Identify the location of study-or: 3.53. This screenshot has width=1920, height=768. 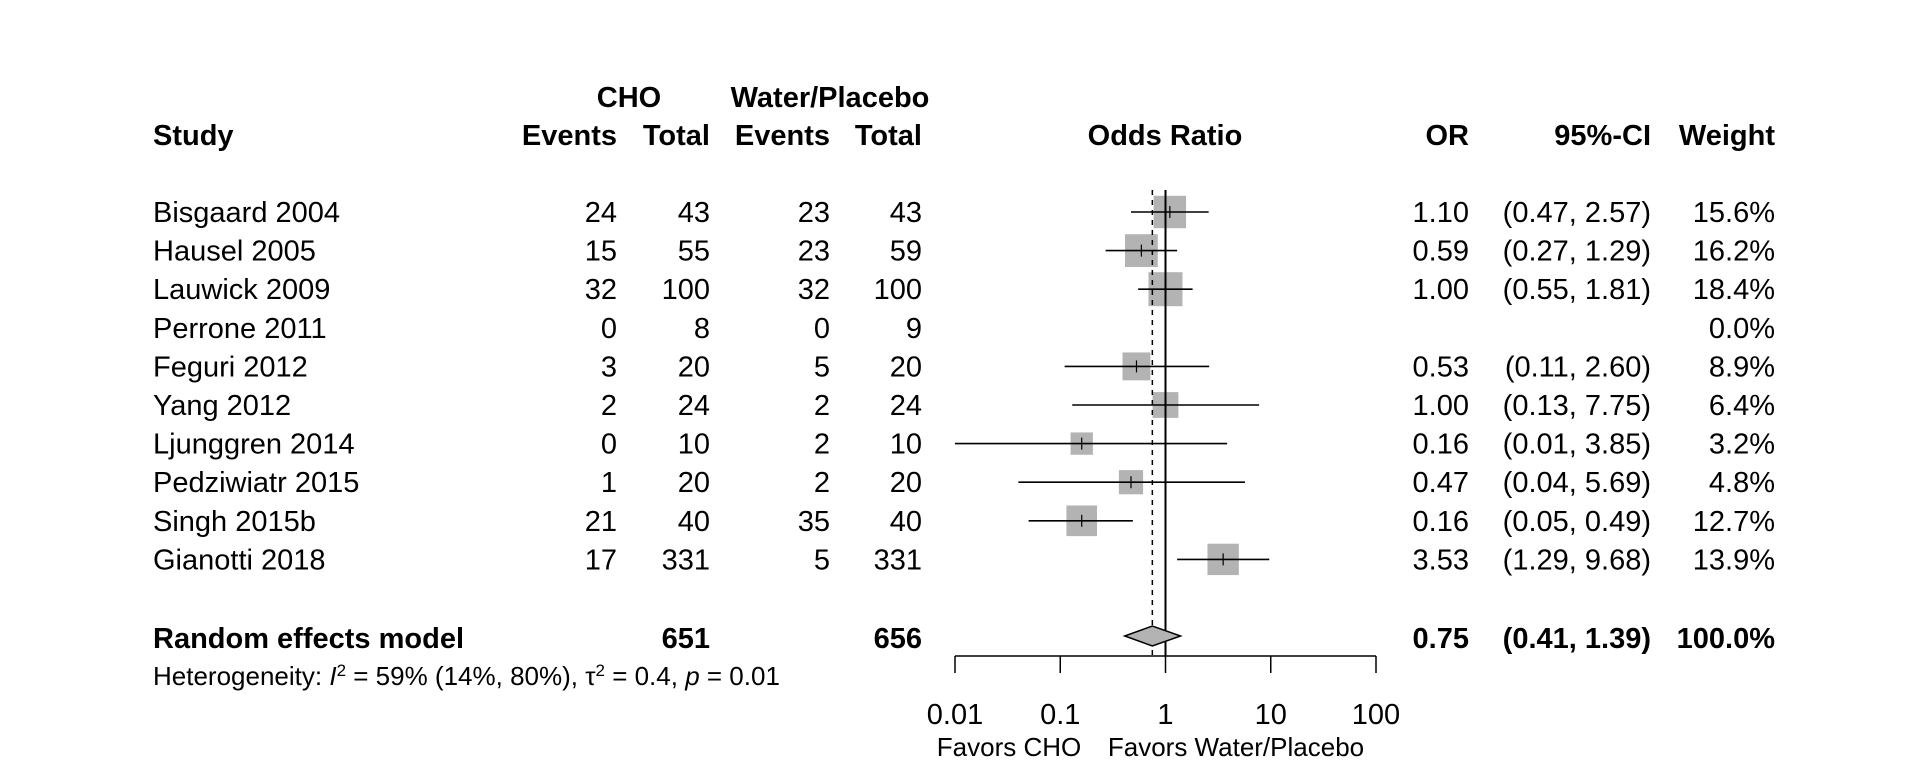
(1441, 560).